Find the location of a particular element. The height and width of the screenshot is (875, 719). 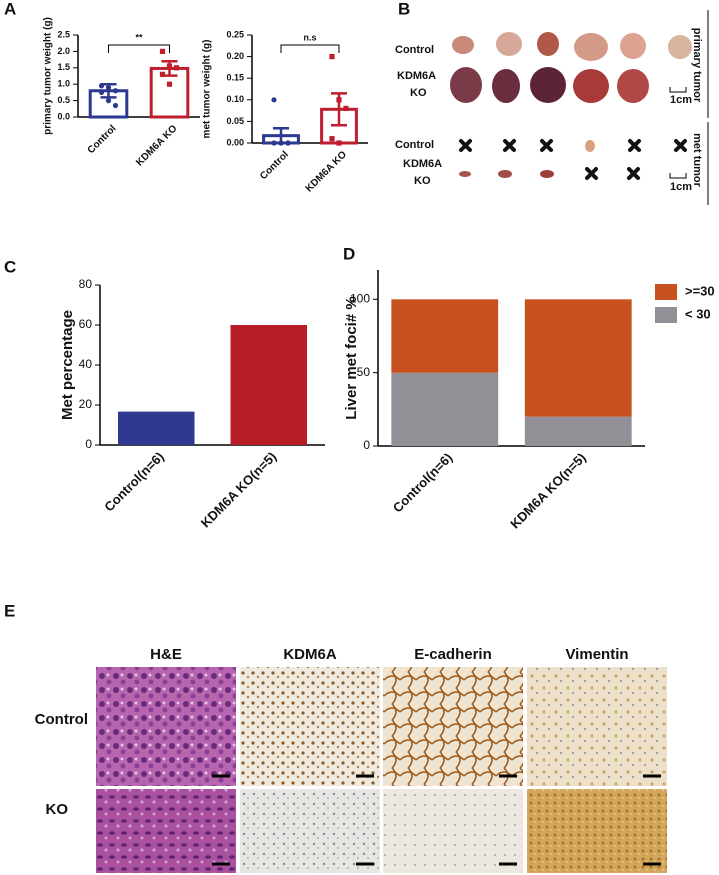

side-label: primary tumor is located at coordinates (697, 65).